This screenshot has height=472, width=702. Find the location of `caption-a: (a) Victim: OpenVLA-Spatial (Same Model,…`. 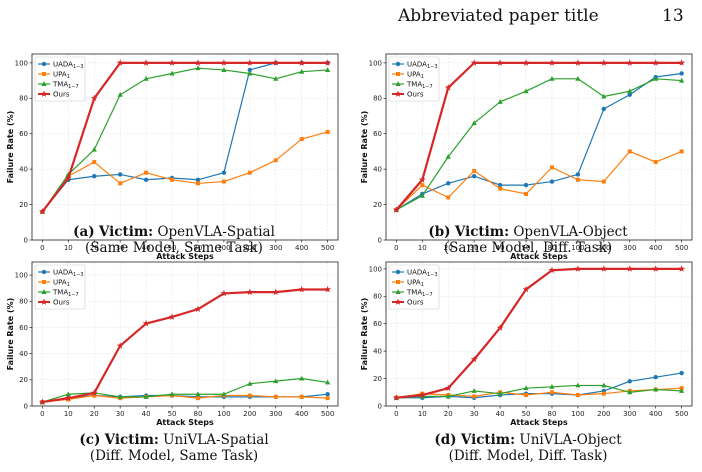

caption-a: (a) Victim: OpenVLA-Spatial (Same Model,… is located at coordinates (174, 240).